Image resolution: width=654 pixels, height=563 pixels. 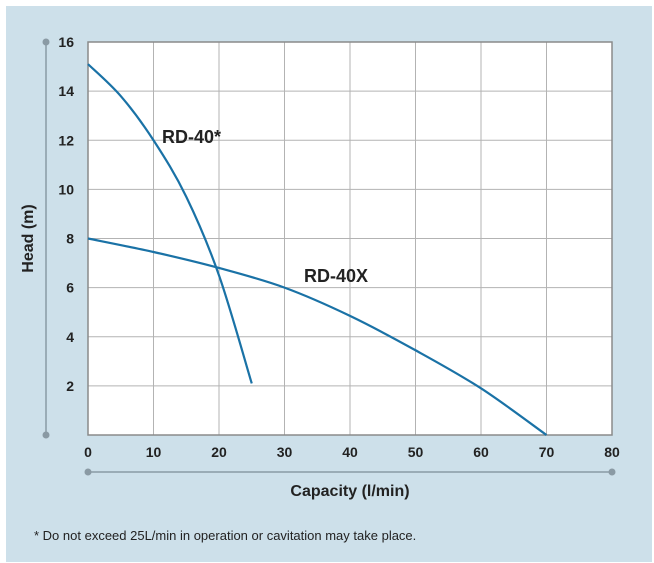 What do you see at coordinates (46, 42) in the screenshot?
I see `y-range-end-top` at bounding box center [46, 42].